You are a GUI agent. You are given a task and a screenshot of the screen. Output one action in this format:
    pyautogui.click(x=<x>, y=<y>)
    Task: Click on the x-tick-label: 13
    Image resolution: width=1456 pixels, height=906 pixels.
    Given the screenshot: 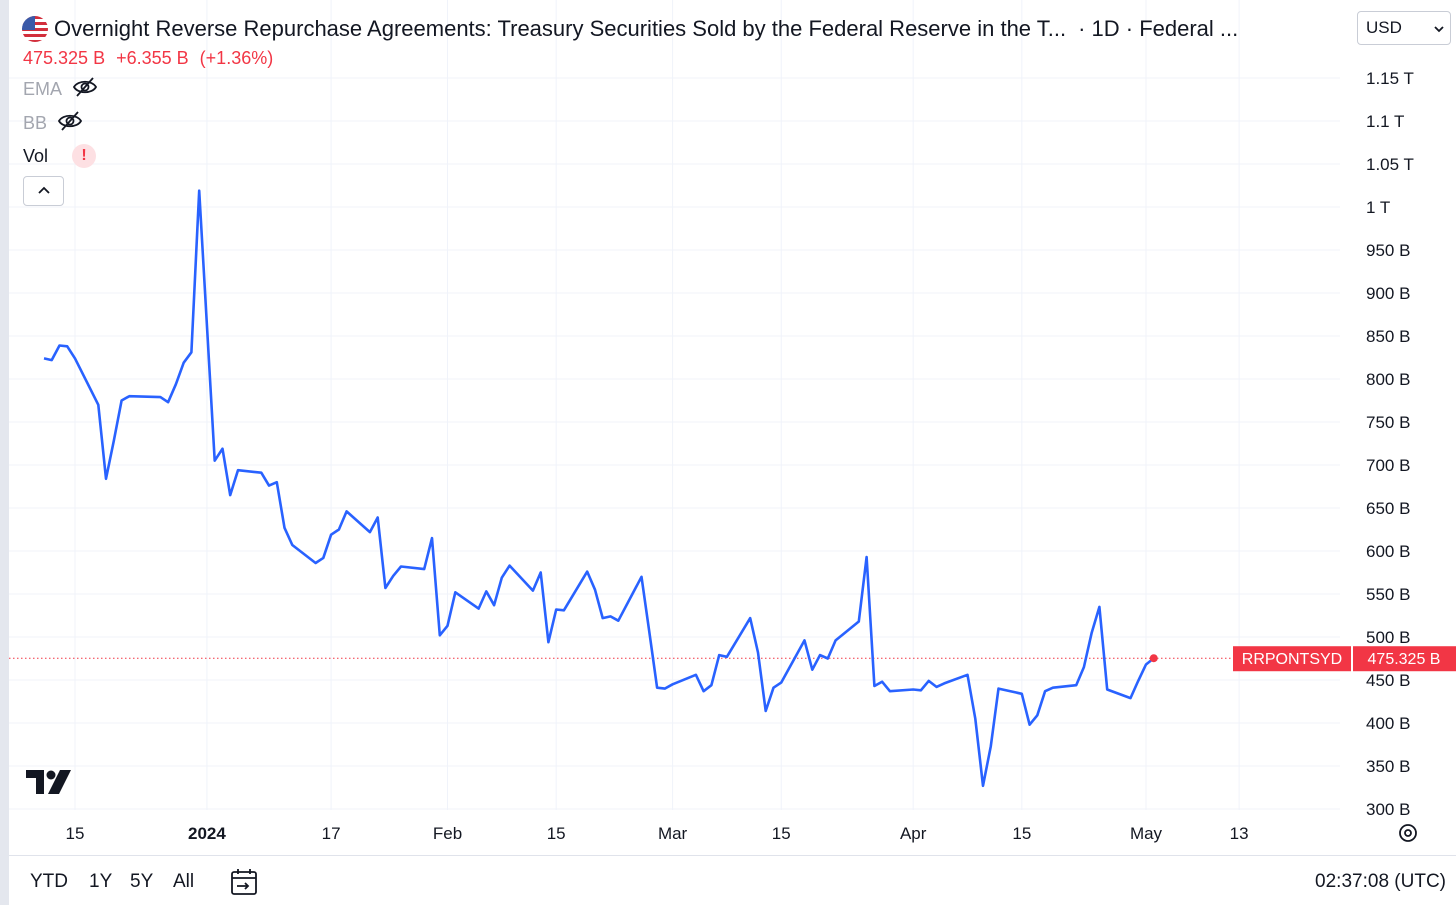 What is the action you would take?
    pyautogui.click(x=1239, y=833)
    